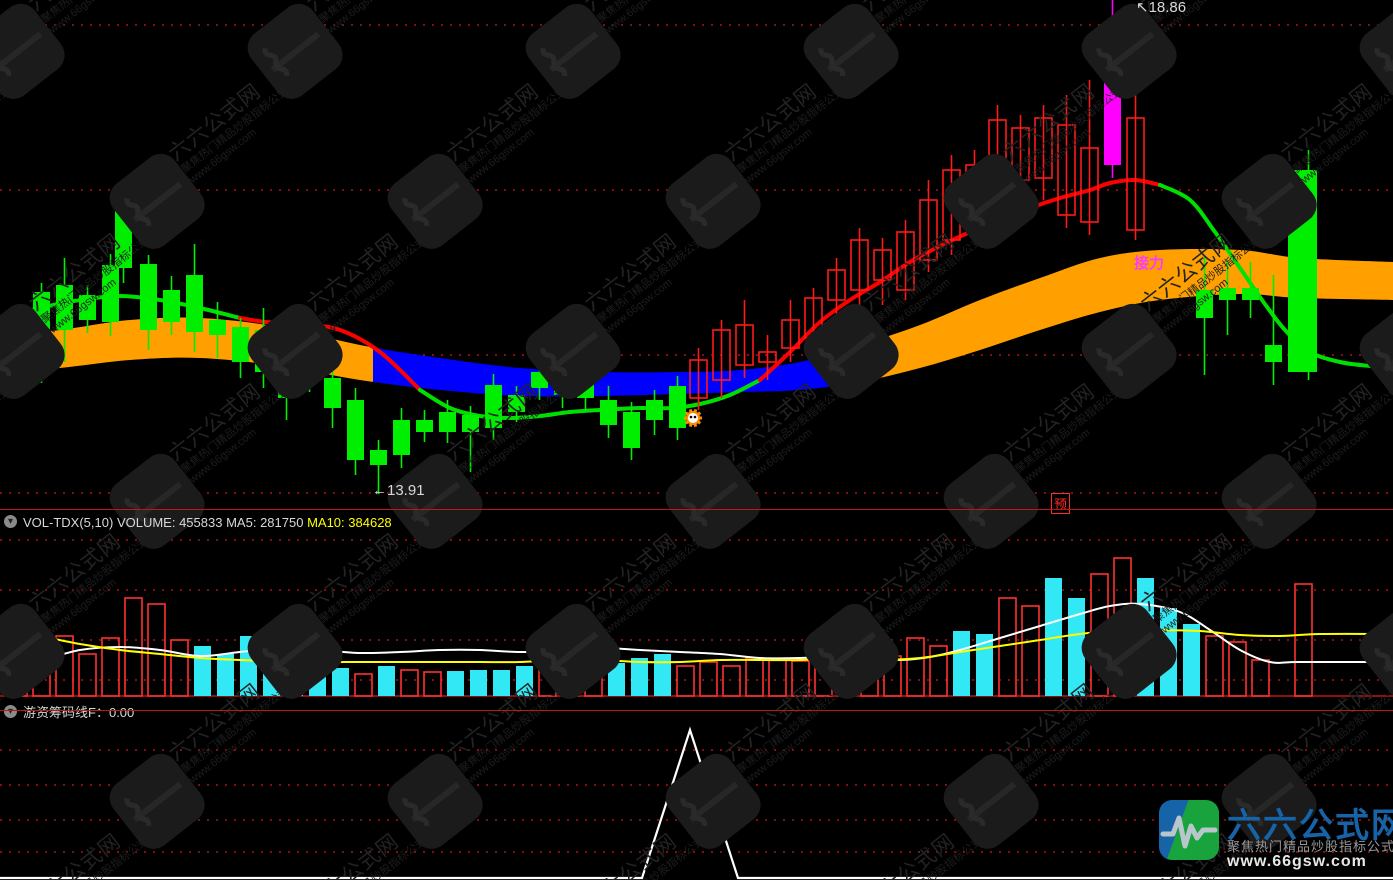  What do you see at coordinates (1301, 271) in the screenshot?
I see `candle-body-last` at bounding box center [1301, 271].